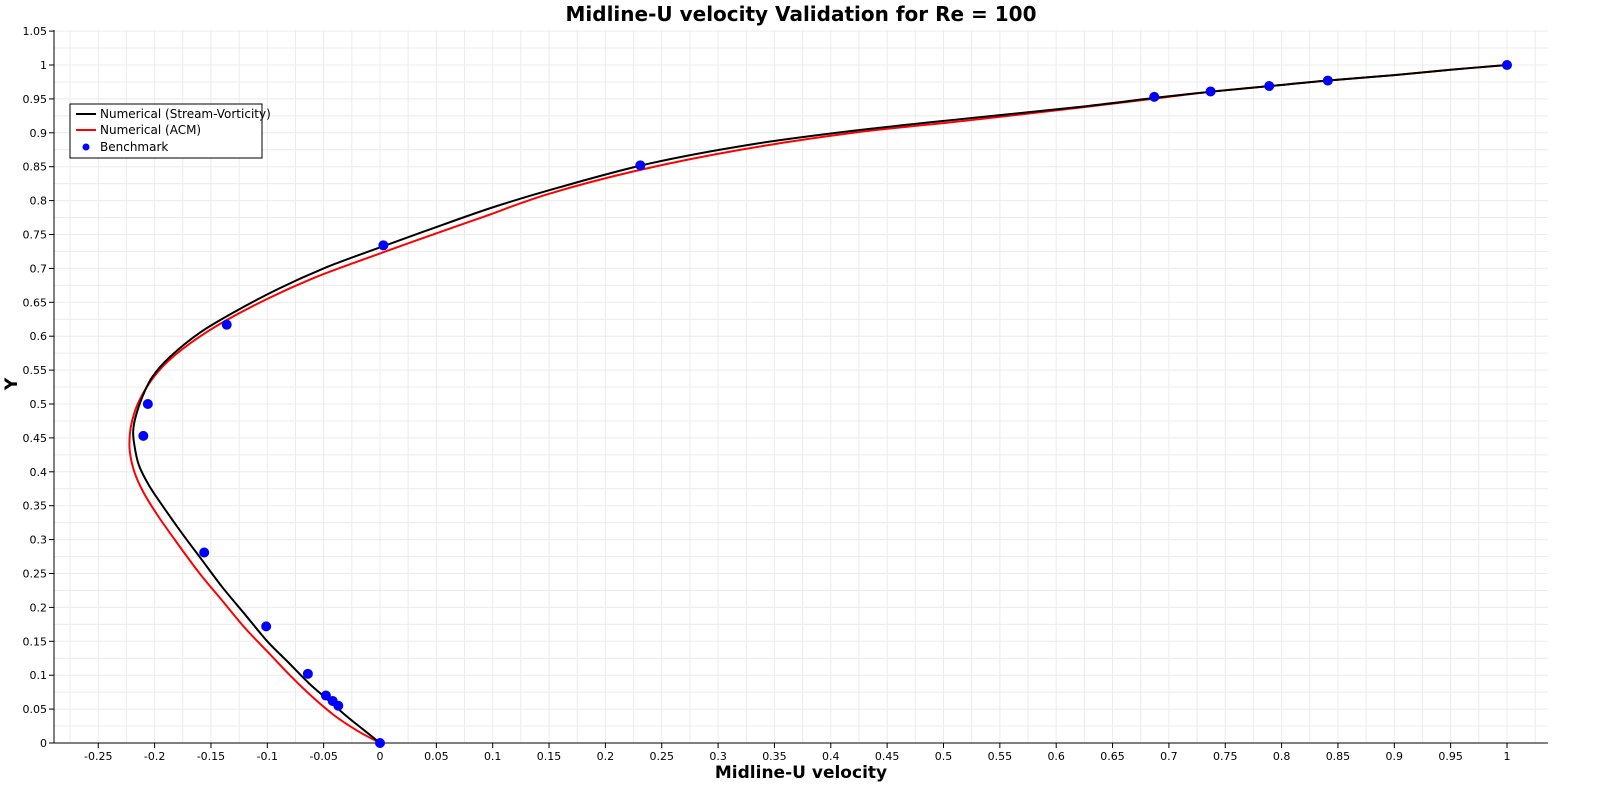 The width and height of the screenshot is (1602, 805). I want to click on legend-box, so click(166, 131).